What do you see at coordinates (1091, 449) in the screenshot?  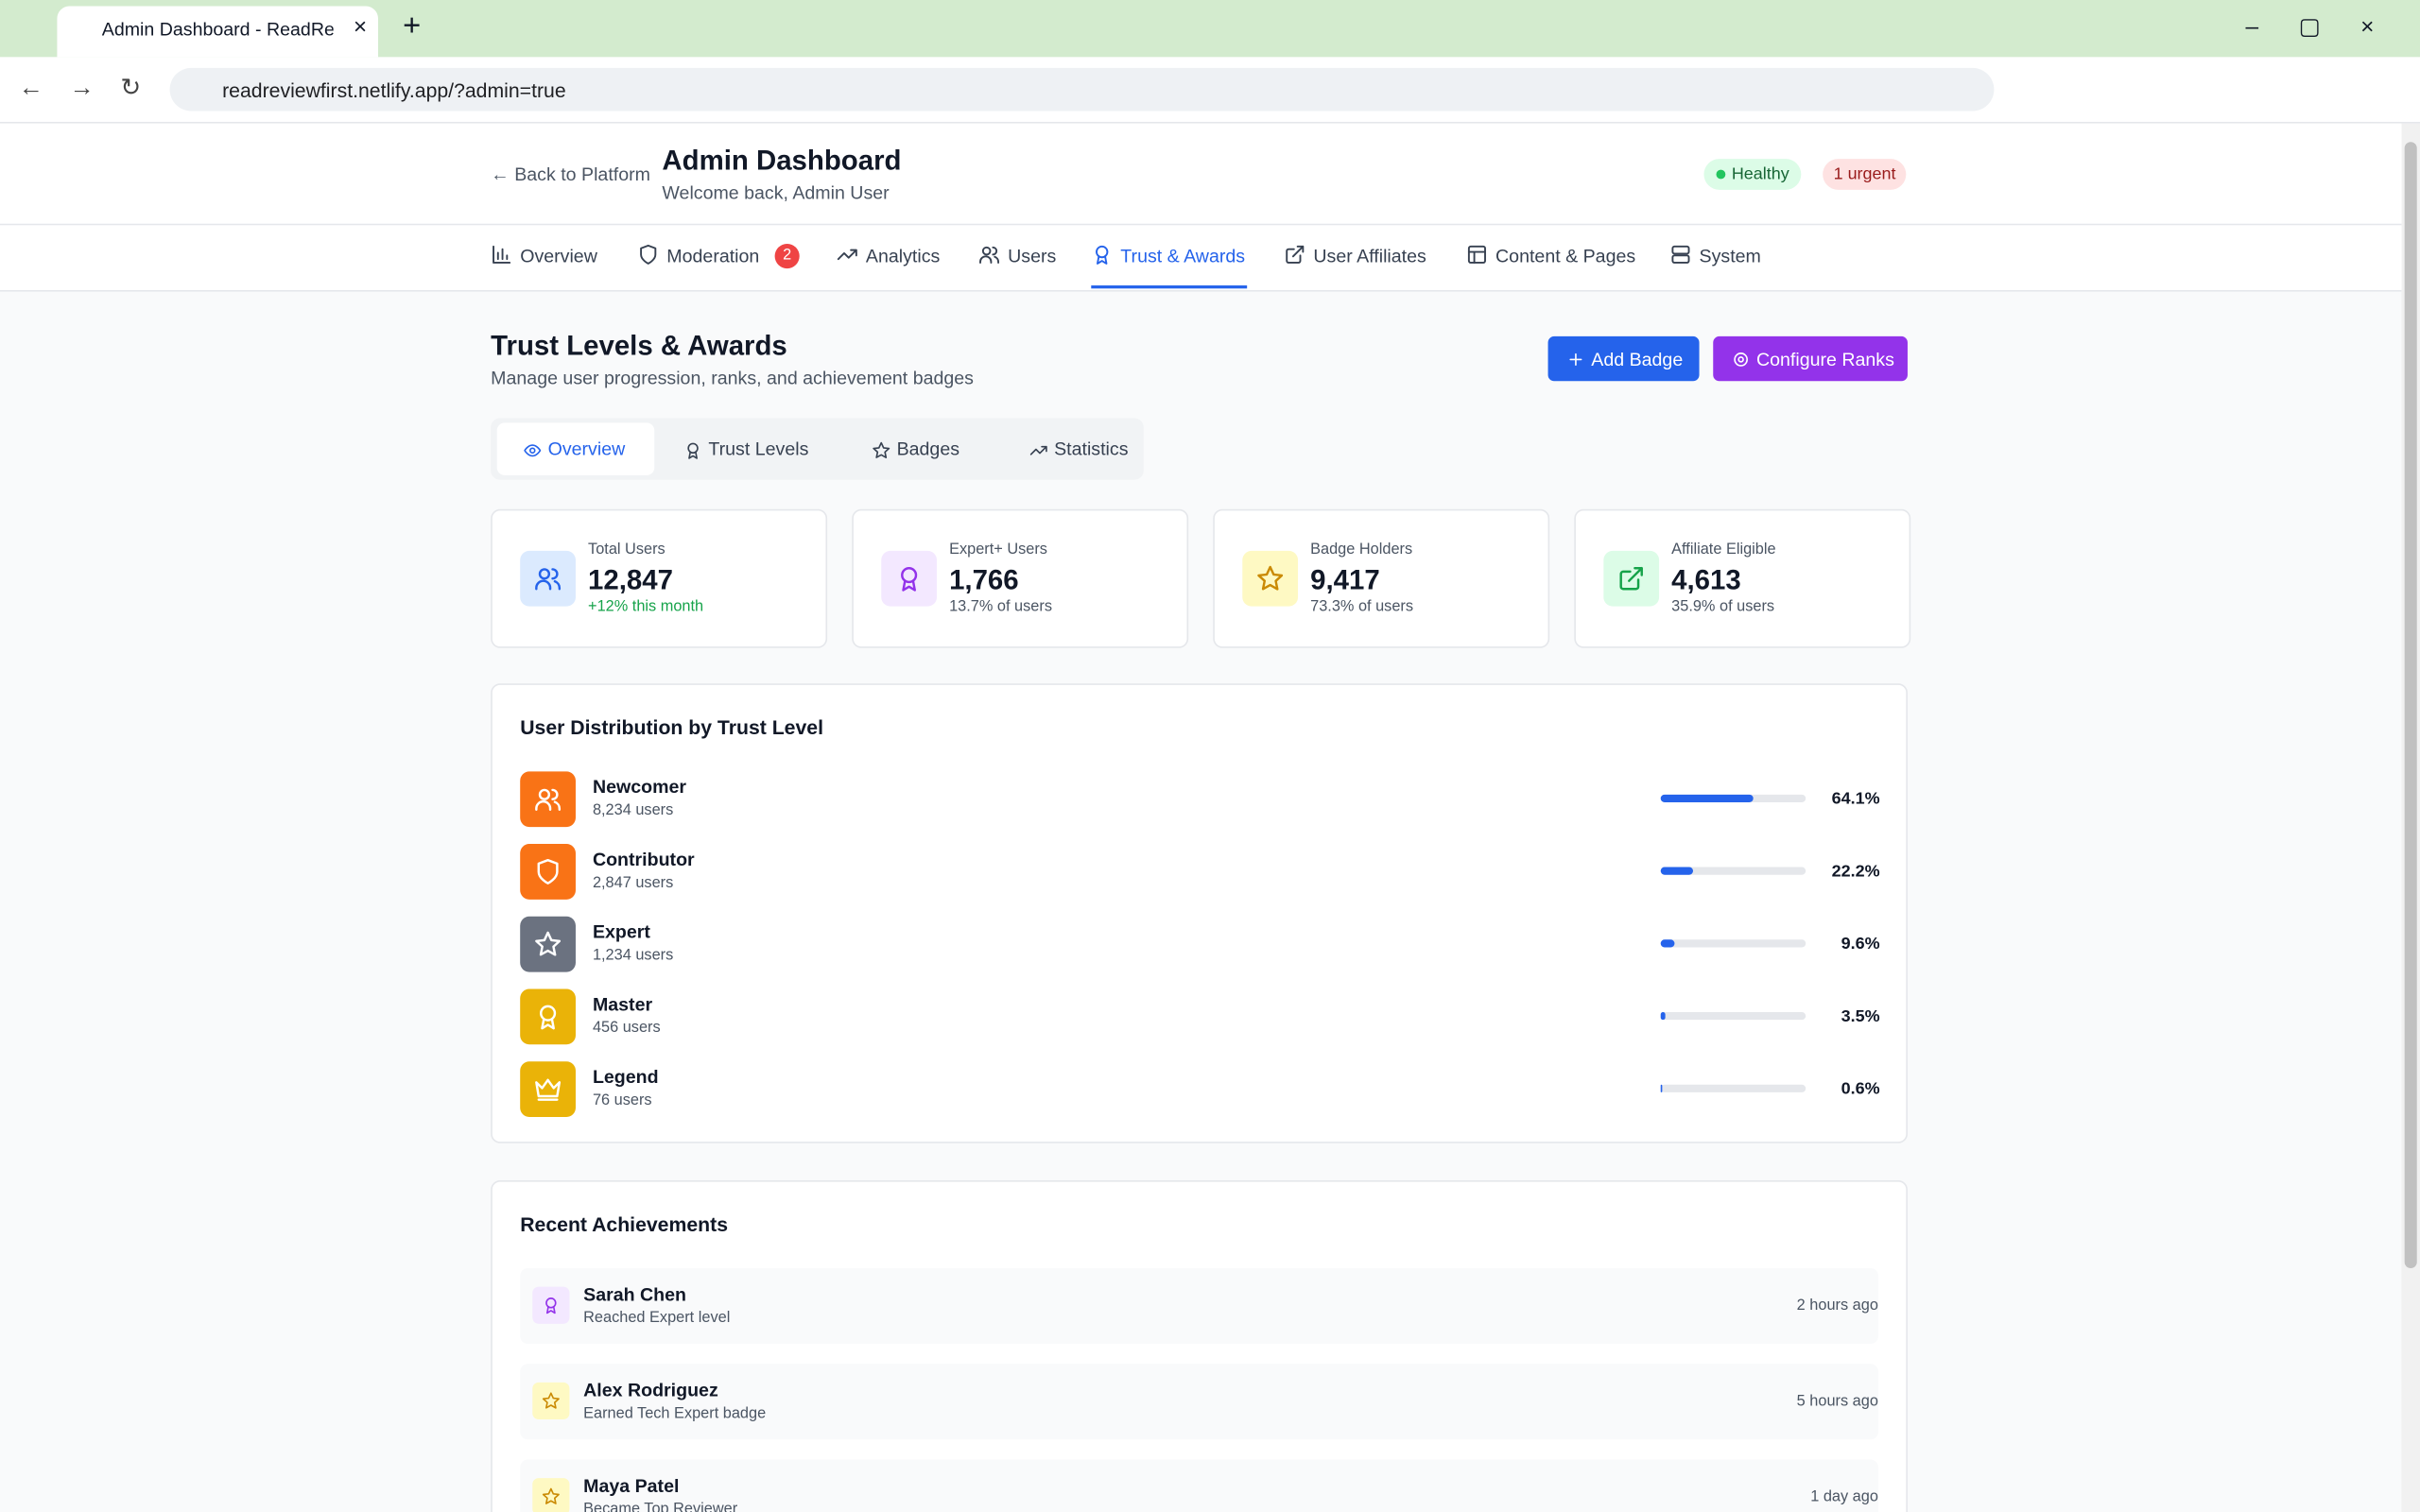 I see `sub-tab: Statistics` at bounding box center [1091, 449].